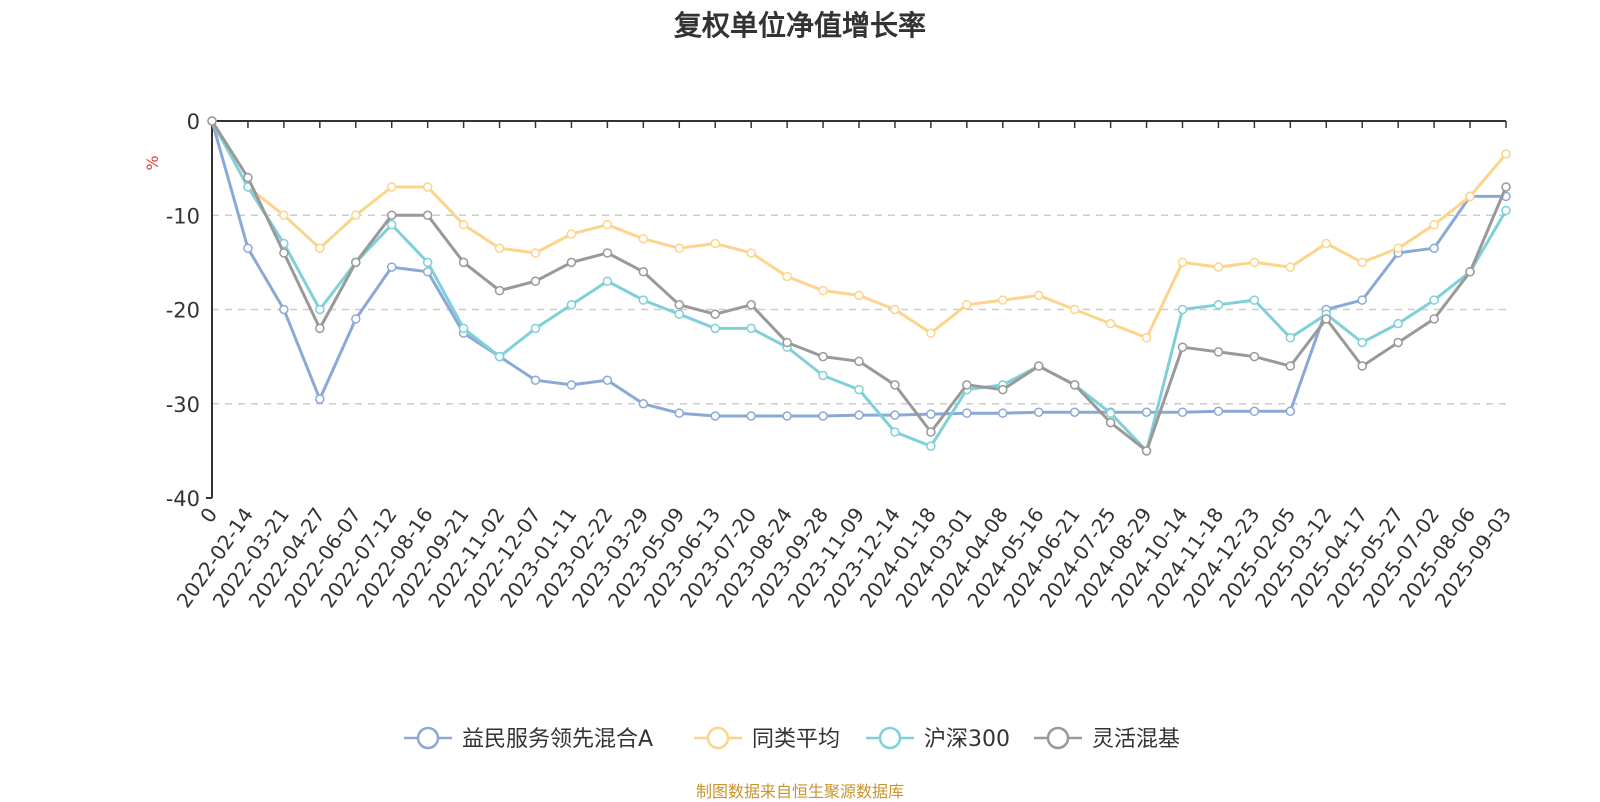 The image size is (1600, 802). Describe the element at coordinates (183, 216) in the screenshot. I see `y-tick-label: -10` at that location.